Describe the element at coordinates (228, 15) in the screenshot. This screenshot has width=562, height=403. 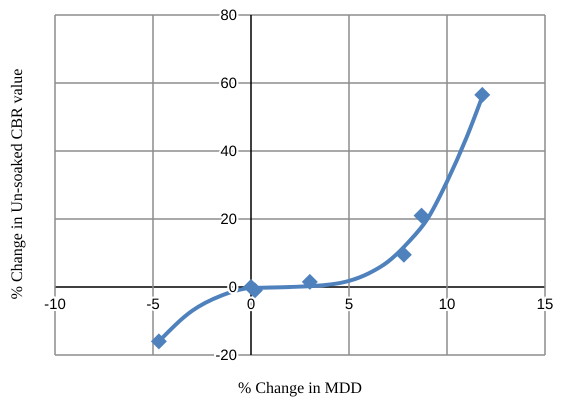
I see `y-tick-label: 80` at that location.